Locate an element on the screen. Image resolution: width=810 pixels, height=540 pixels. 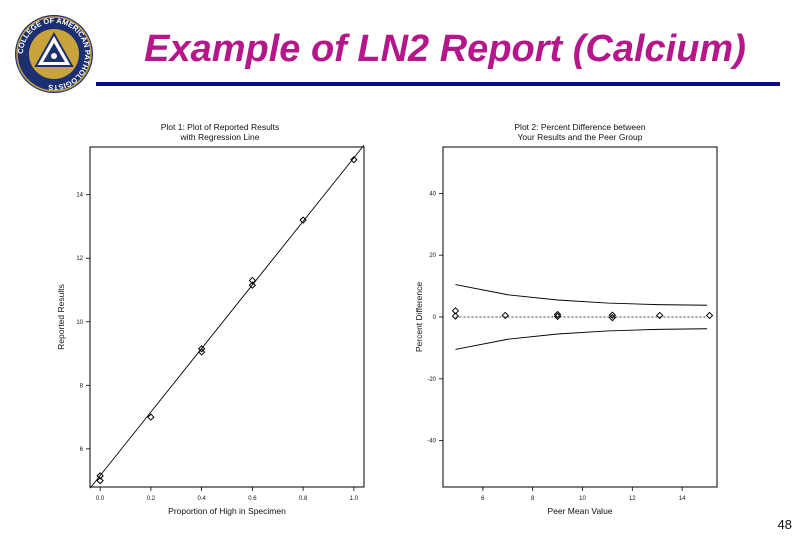
y-tick-label: 40 is located at coordinates (432, 194).